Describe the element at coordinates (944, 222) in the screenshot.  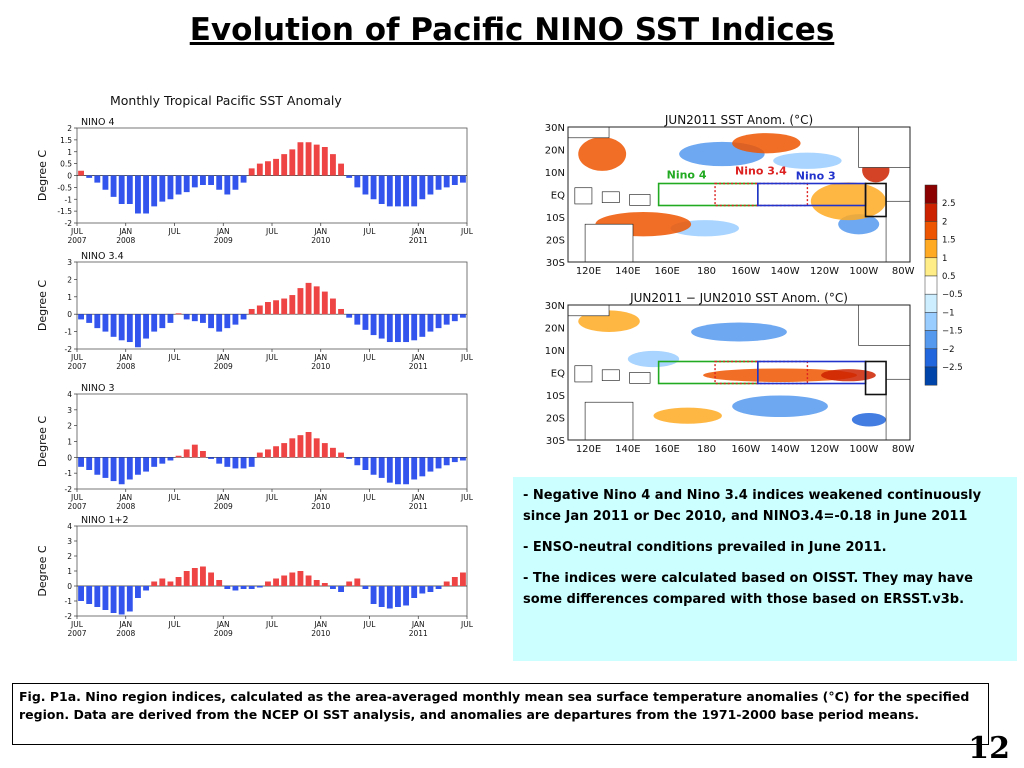
I see `colorbar-label: 2` at that location.